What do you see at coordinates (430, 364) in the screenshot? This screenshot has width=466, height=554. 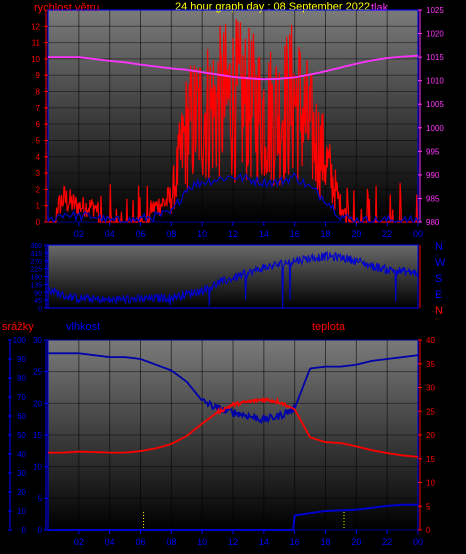 I see `y-tick-label-temperature: 35` at bounding box center [430, 364].